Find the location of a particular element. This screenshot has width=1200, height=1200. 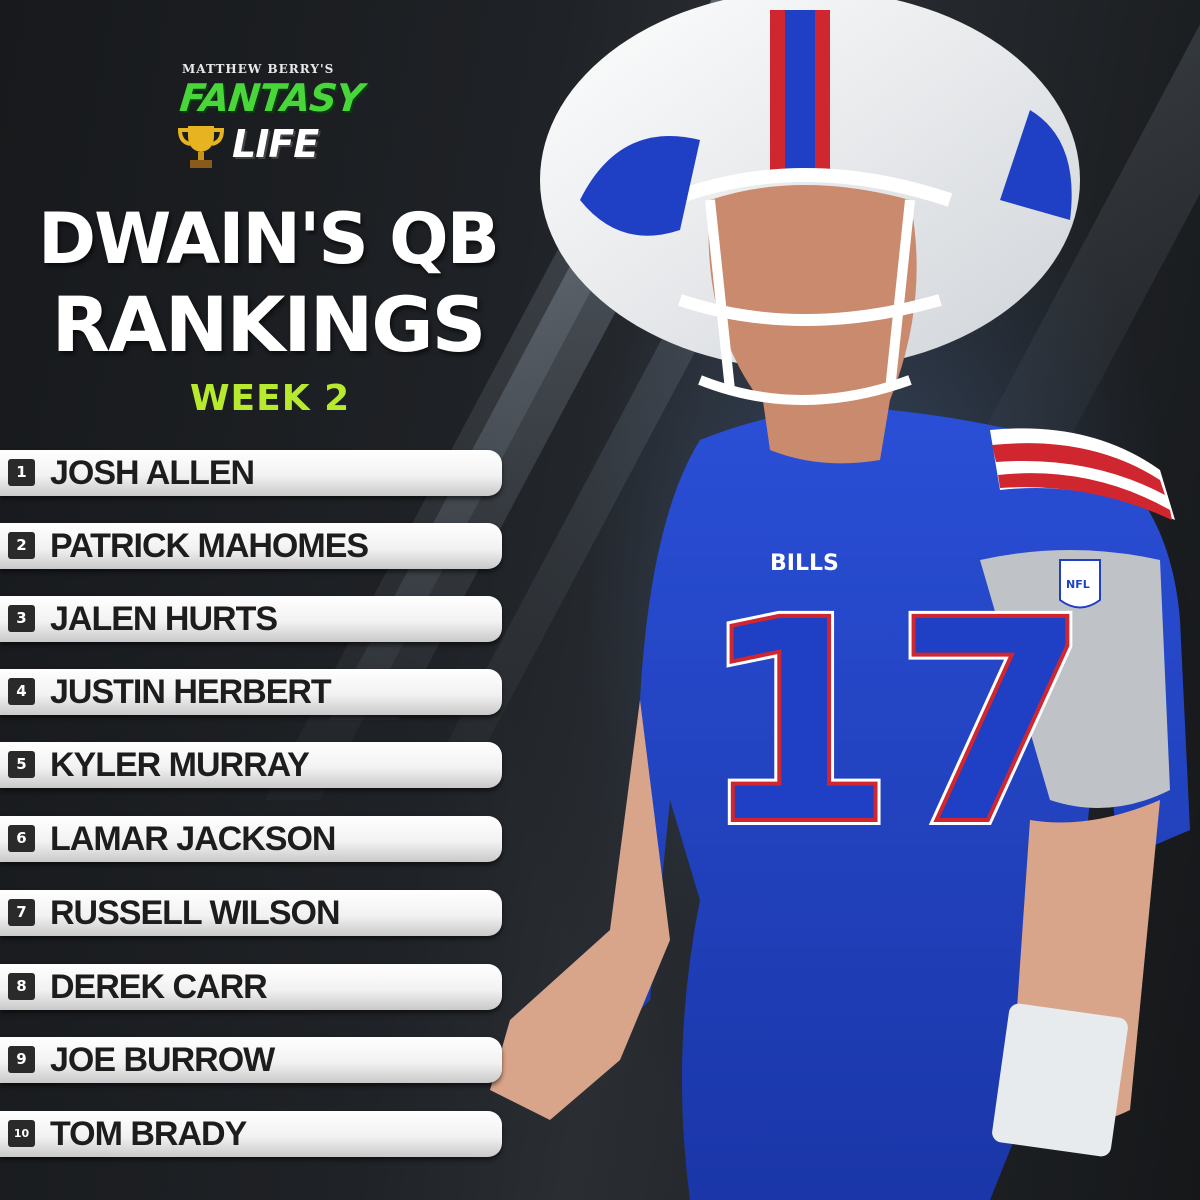

ranking-row: 2 PATRICK MAHOMES is located at coordinates (251, 546).